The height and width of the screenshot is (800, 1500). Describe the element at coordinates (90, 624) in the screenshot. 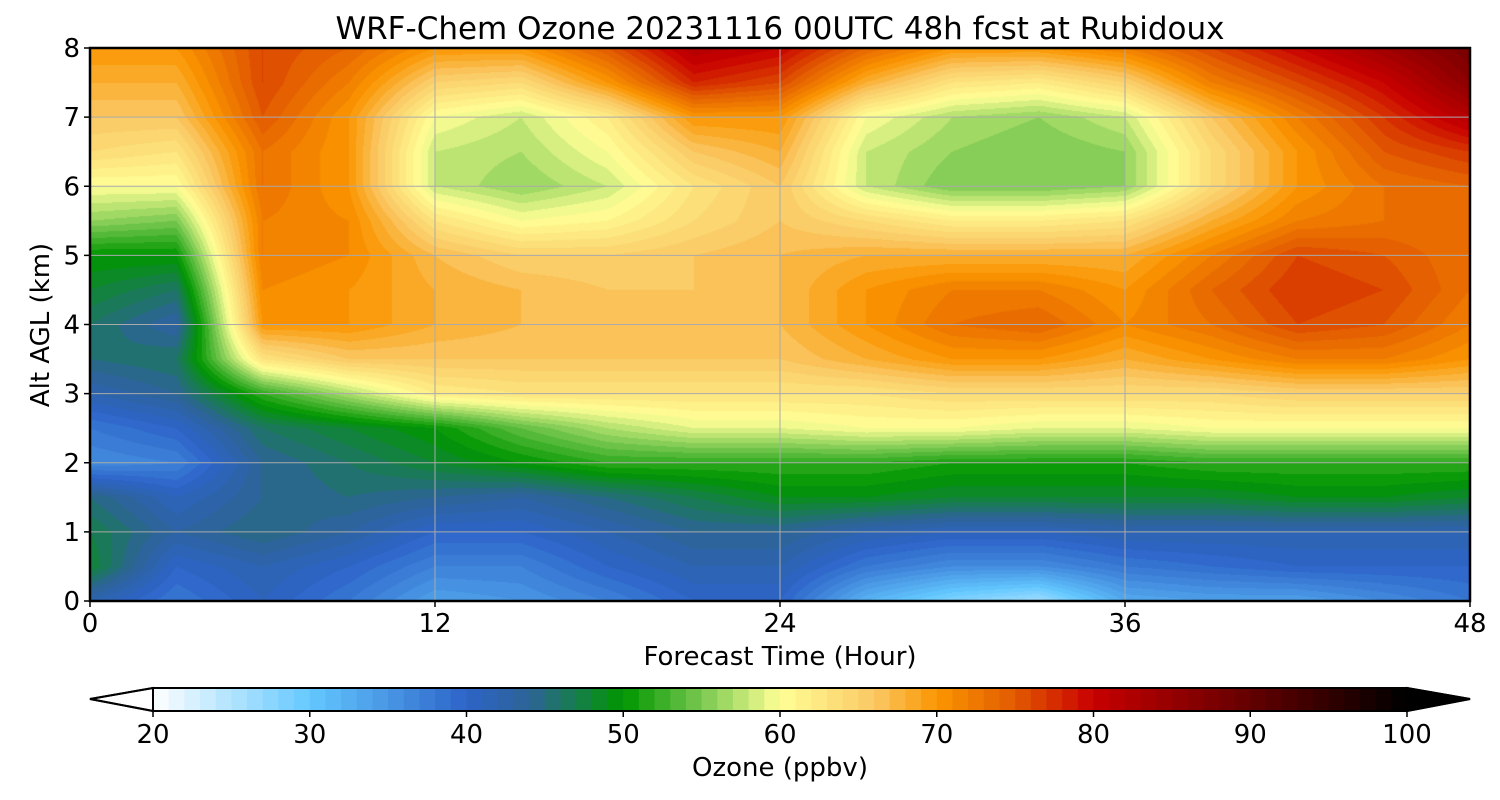

I see `x-tick-label: 0` at that location.